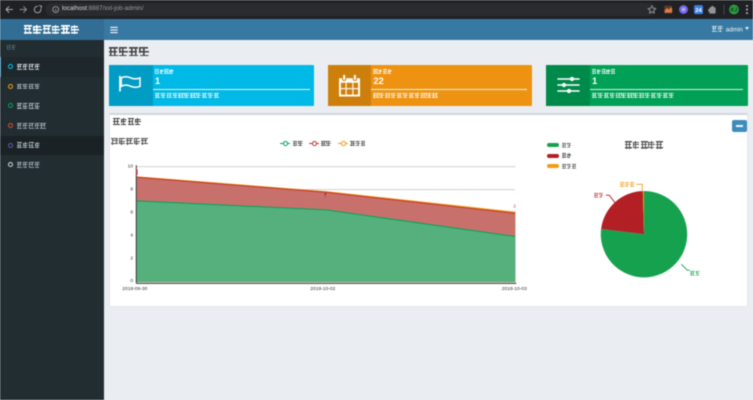  I want to click on svg-text: 2018-09-30, so click(134, 289).